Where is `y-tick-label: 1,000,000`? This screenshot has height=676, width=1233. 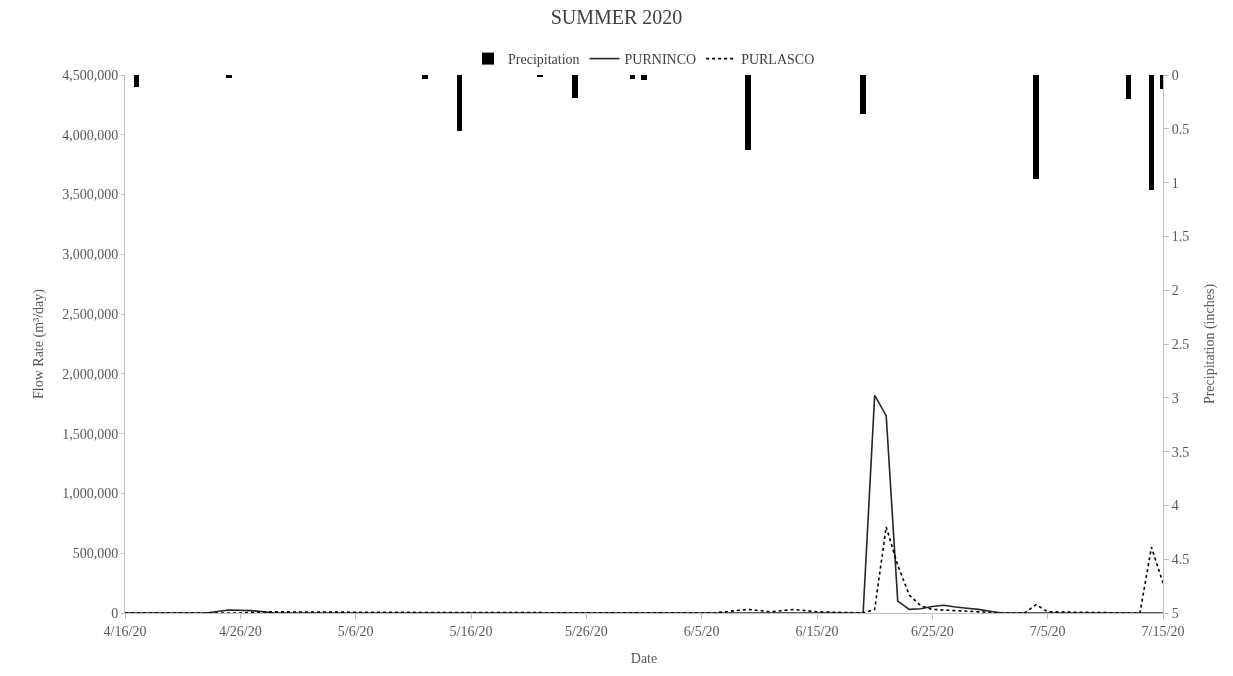
y-tick-label: 1,000,000 is located at coordinates (90, 494).